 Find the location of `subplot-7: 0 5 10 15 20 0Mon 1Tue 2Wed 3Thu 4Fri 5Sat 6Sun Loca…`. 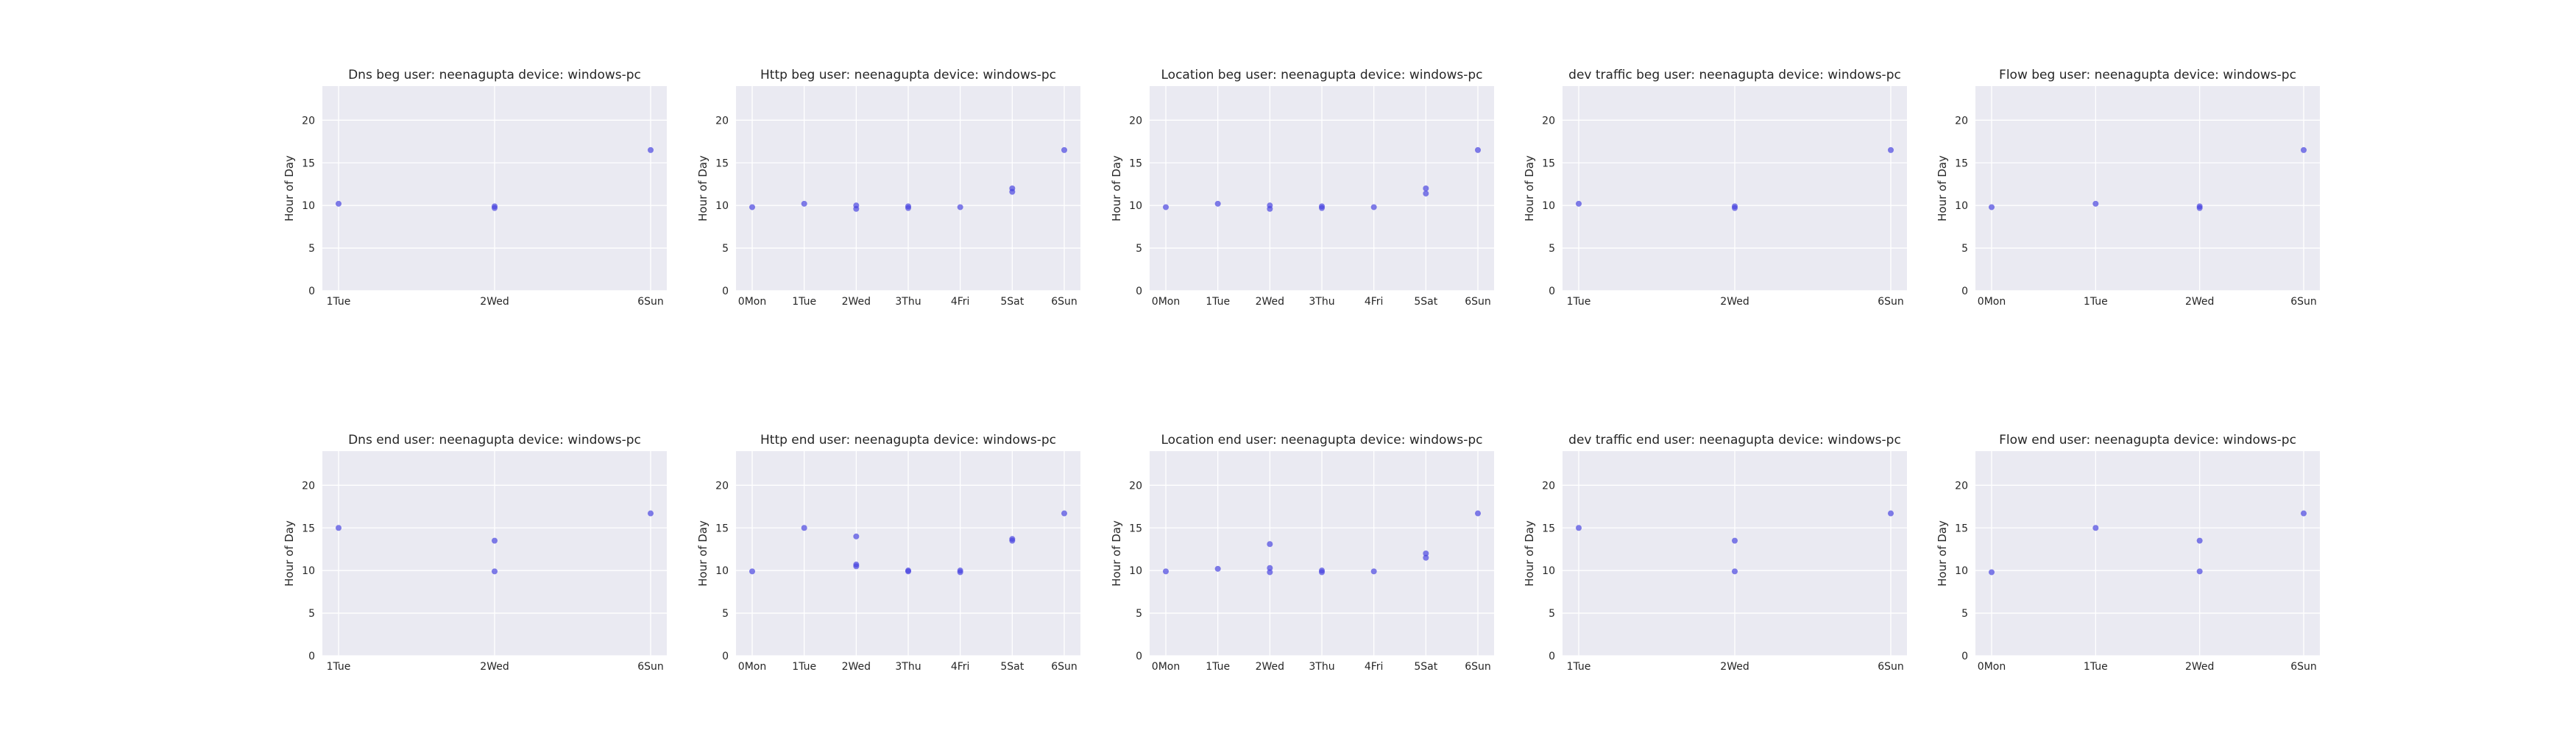

subplot-7: 0 5 10 15 20 0Mon 1Tue 2Wed 3Thu 4Fri 5Sat 6Sun Loca… is located at coordinates (1302, 553).